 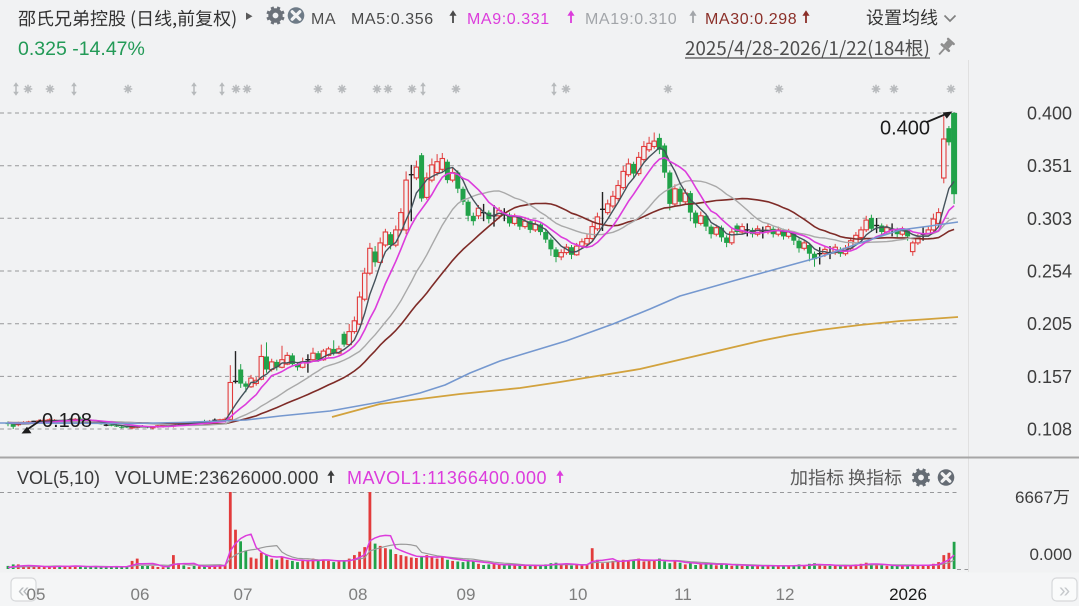 What do you see at coordinates (58, 478) in the screenshot?
I see `svg-text: VOL(5,10)` at bounding box center [58, 478].